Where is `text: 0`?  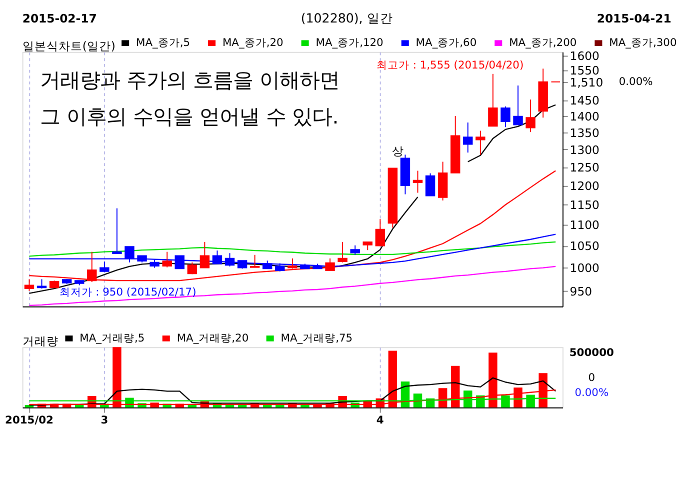 text: 0 is located at coordinates (592, 377).